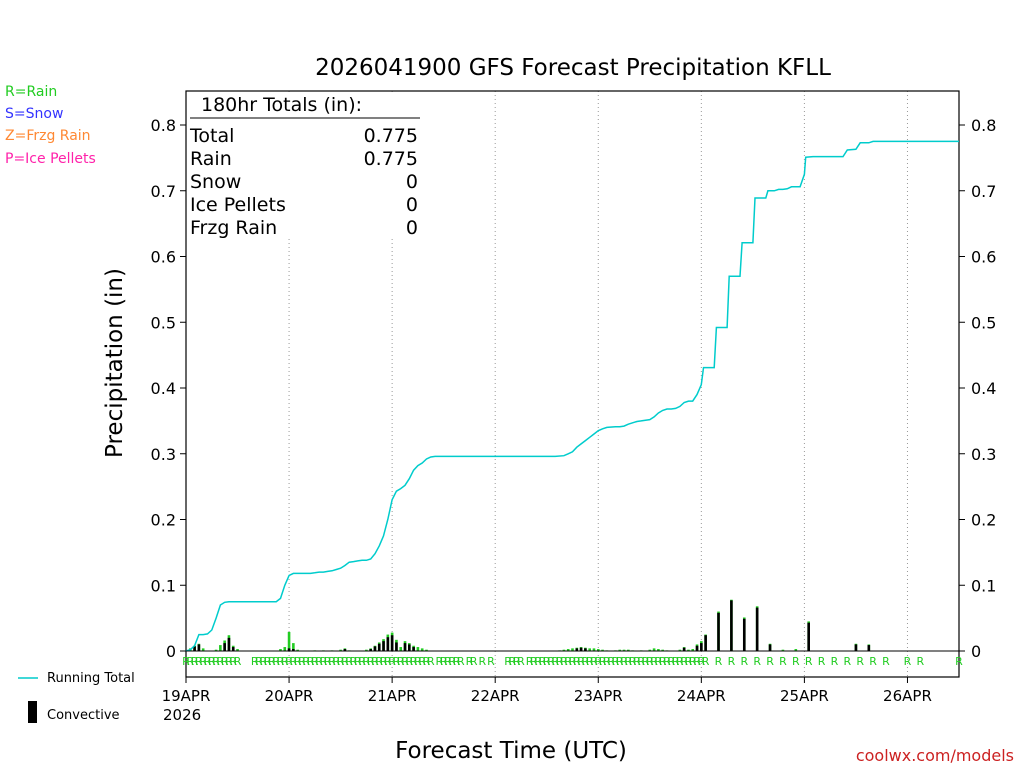 Image resolution: width=1024 pixels, height=768 pixels. What do you see at coordinates (529, 625) in the screenshot?
I see `precip-bars` at bounding box center [529, 625].